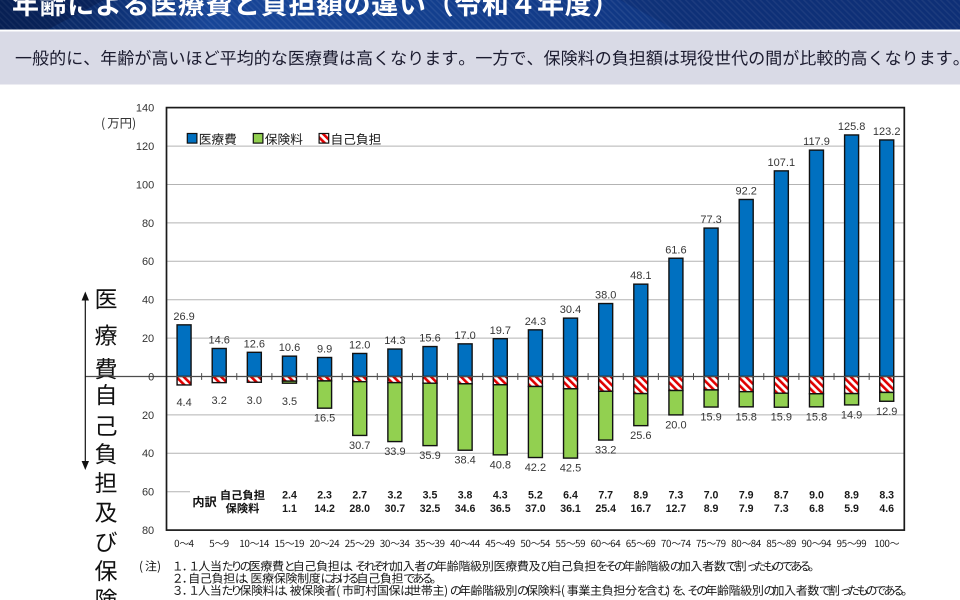 The image size is (960, 600). What do you see at coordinates (535, 468) in the screenshot?
I see `svg-text: 42.2` at bounding box center [535, 468].